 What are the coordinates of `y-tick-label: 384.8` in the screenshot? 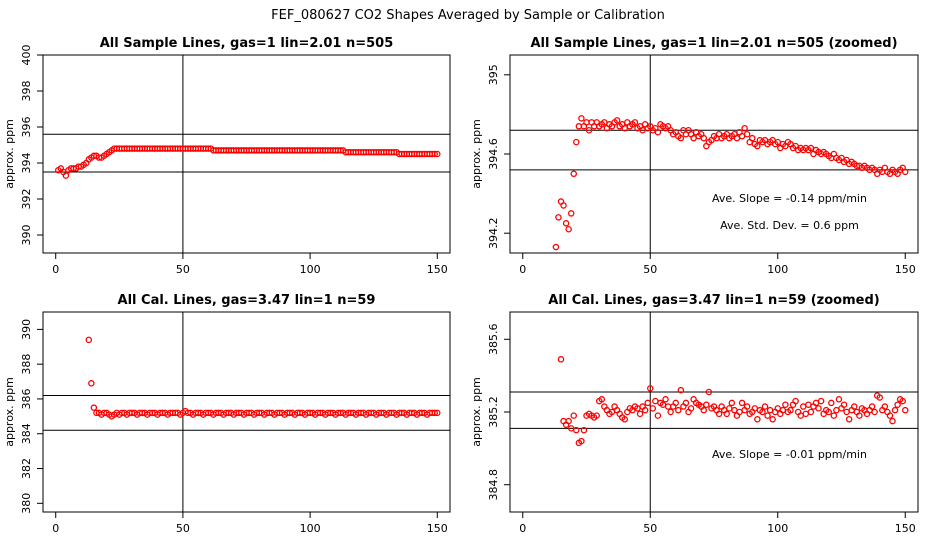 It's located at (493, 485).